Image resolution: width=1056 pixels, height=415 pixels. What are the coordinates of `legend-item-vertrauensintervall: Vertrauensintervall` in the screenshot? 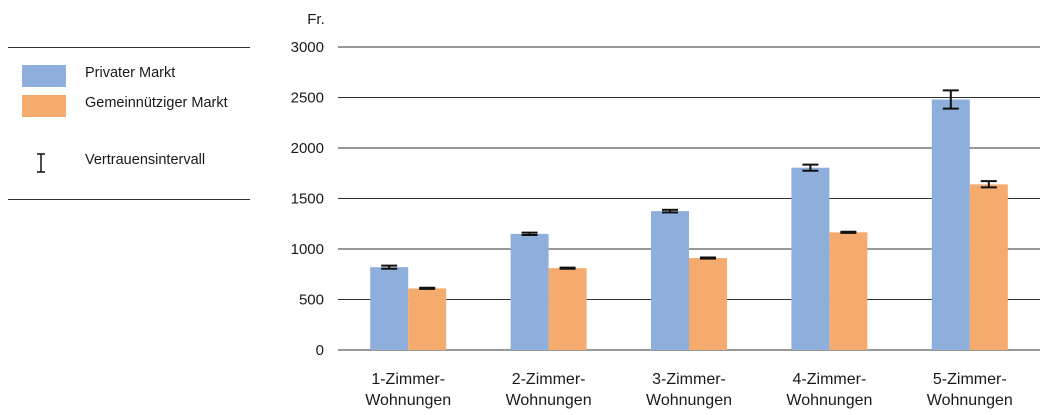 It's located at (128, 163).